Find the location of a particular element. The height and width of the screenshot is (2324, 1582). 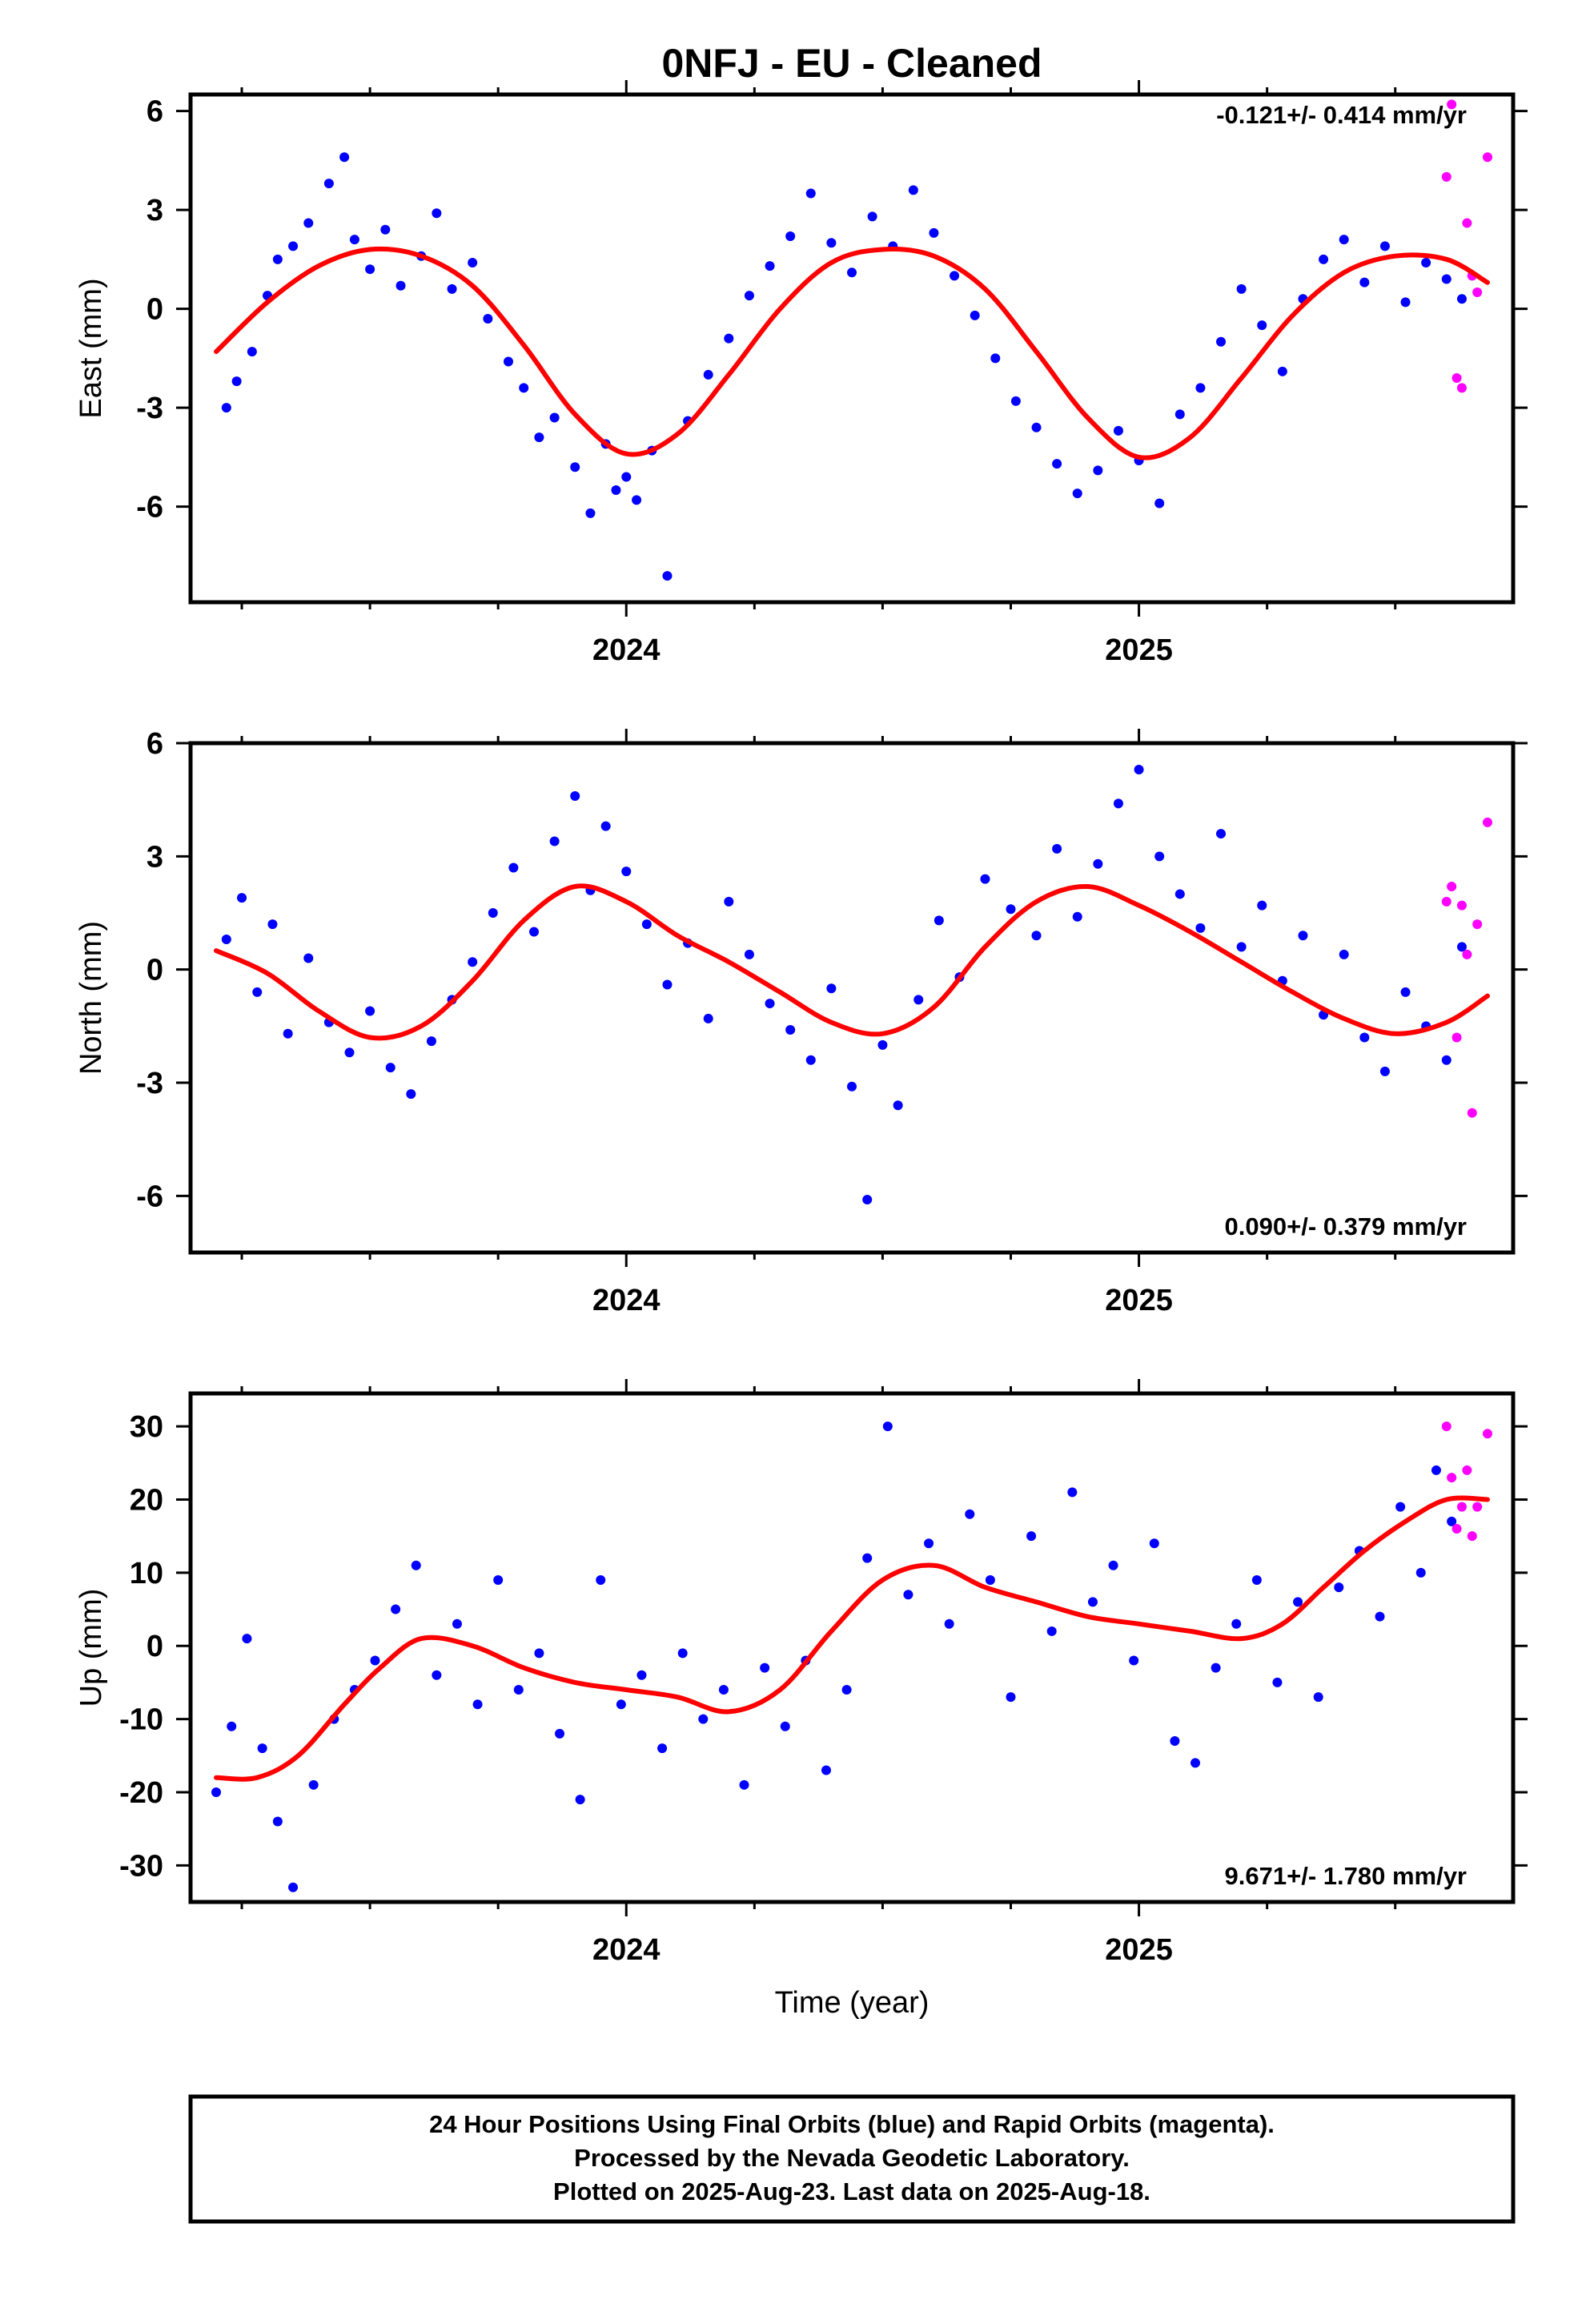

up-ytick-label: -30 is located at coordinates (141, 1866).